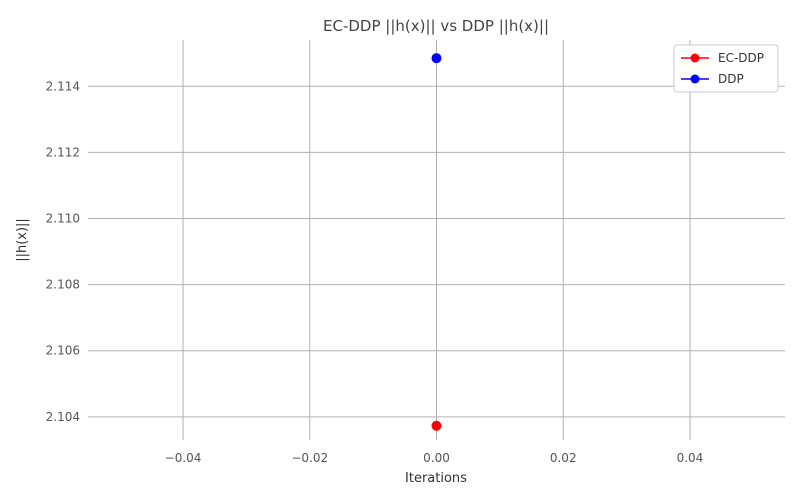  Describe the element at coordinates (63, 285) in the screenshot. I see `y-tick-label: 2.108` at that location.